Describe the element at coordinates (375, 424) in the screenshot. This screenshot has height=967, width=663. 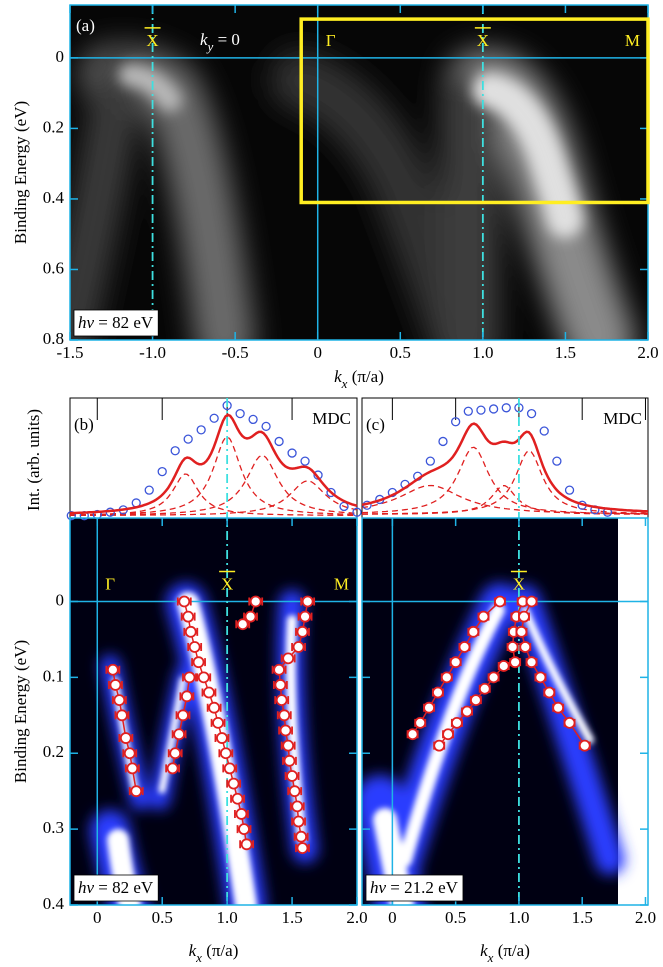
I see `panel-label: (c)` at that location.